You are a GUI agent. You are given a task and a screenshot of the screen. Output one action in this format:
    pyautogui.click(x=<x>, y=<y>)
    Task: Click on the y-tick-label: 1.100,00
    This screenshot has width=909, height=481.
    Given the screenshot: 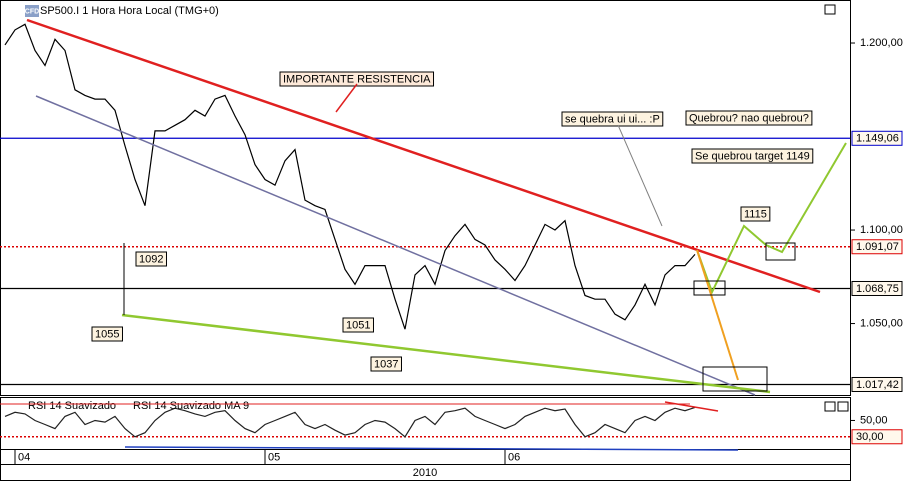 What is the action you would take?
    pyautogui.click(x=881, y=230)
    